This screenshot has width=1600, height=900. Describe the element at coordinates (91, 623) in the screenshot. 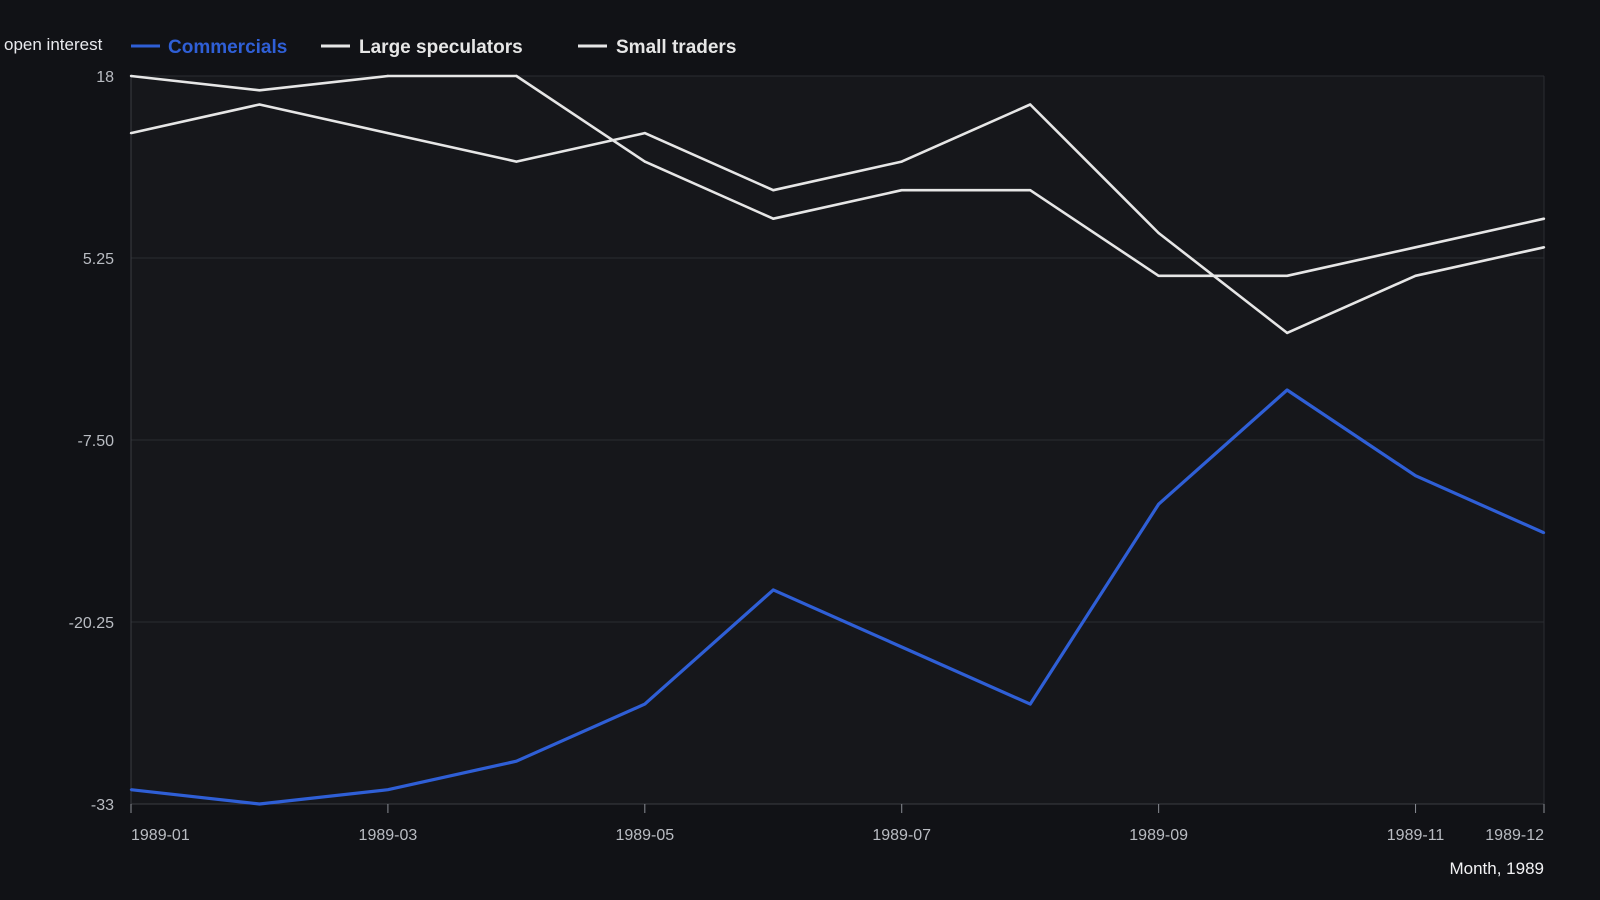

I see `y-tick-label: -20.25` at that location.